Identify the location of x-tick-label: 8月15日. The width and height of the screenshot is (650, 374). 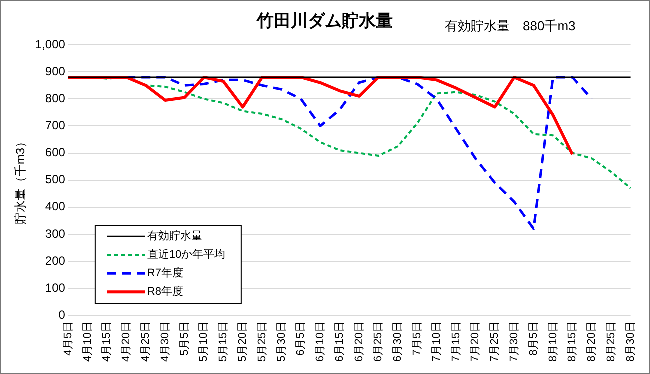
(572, 342).